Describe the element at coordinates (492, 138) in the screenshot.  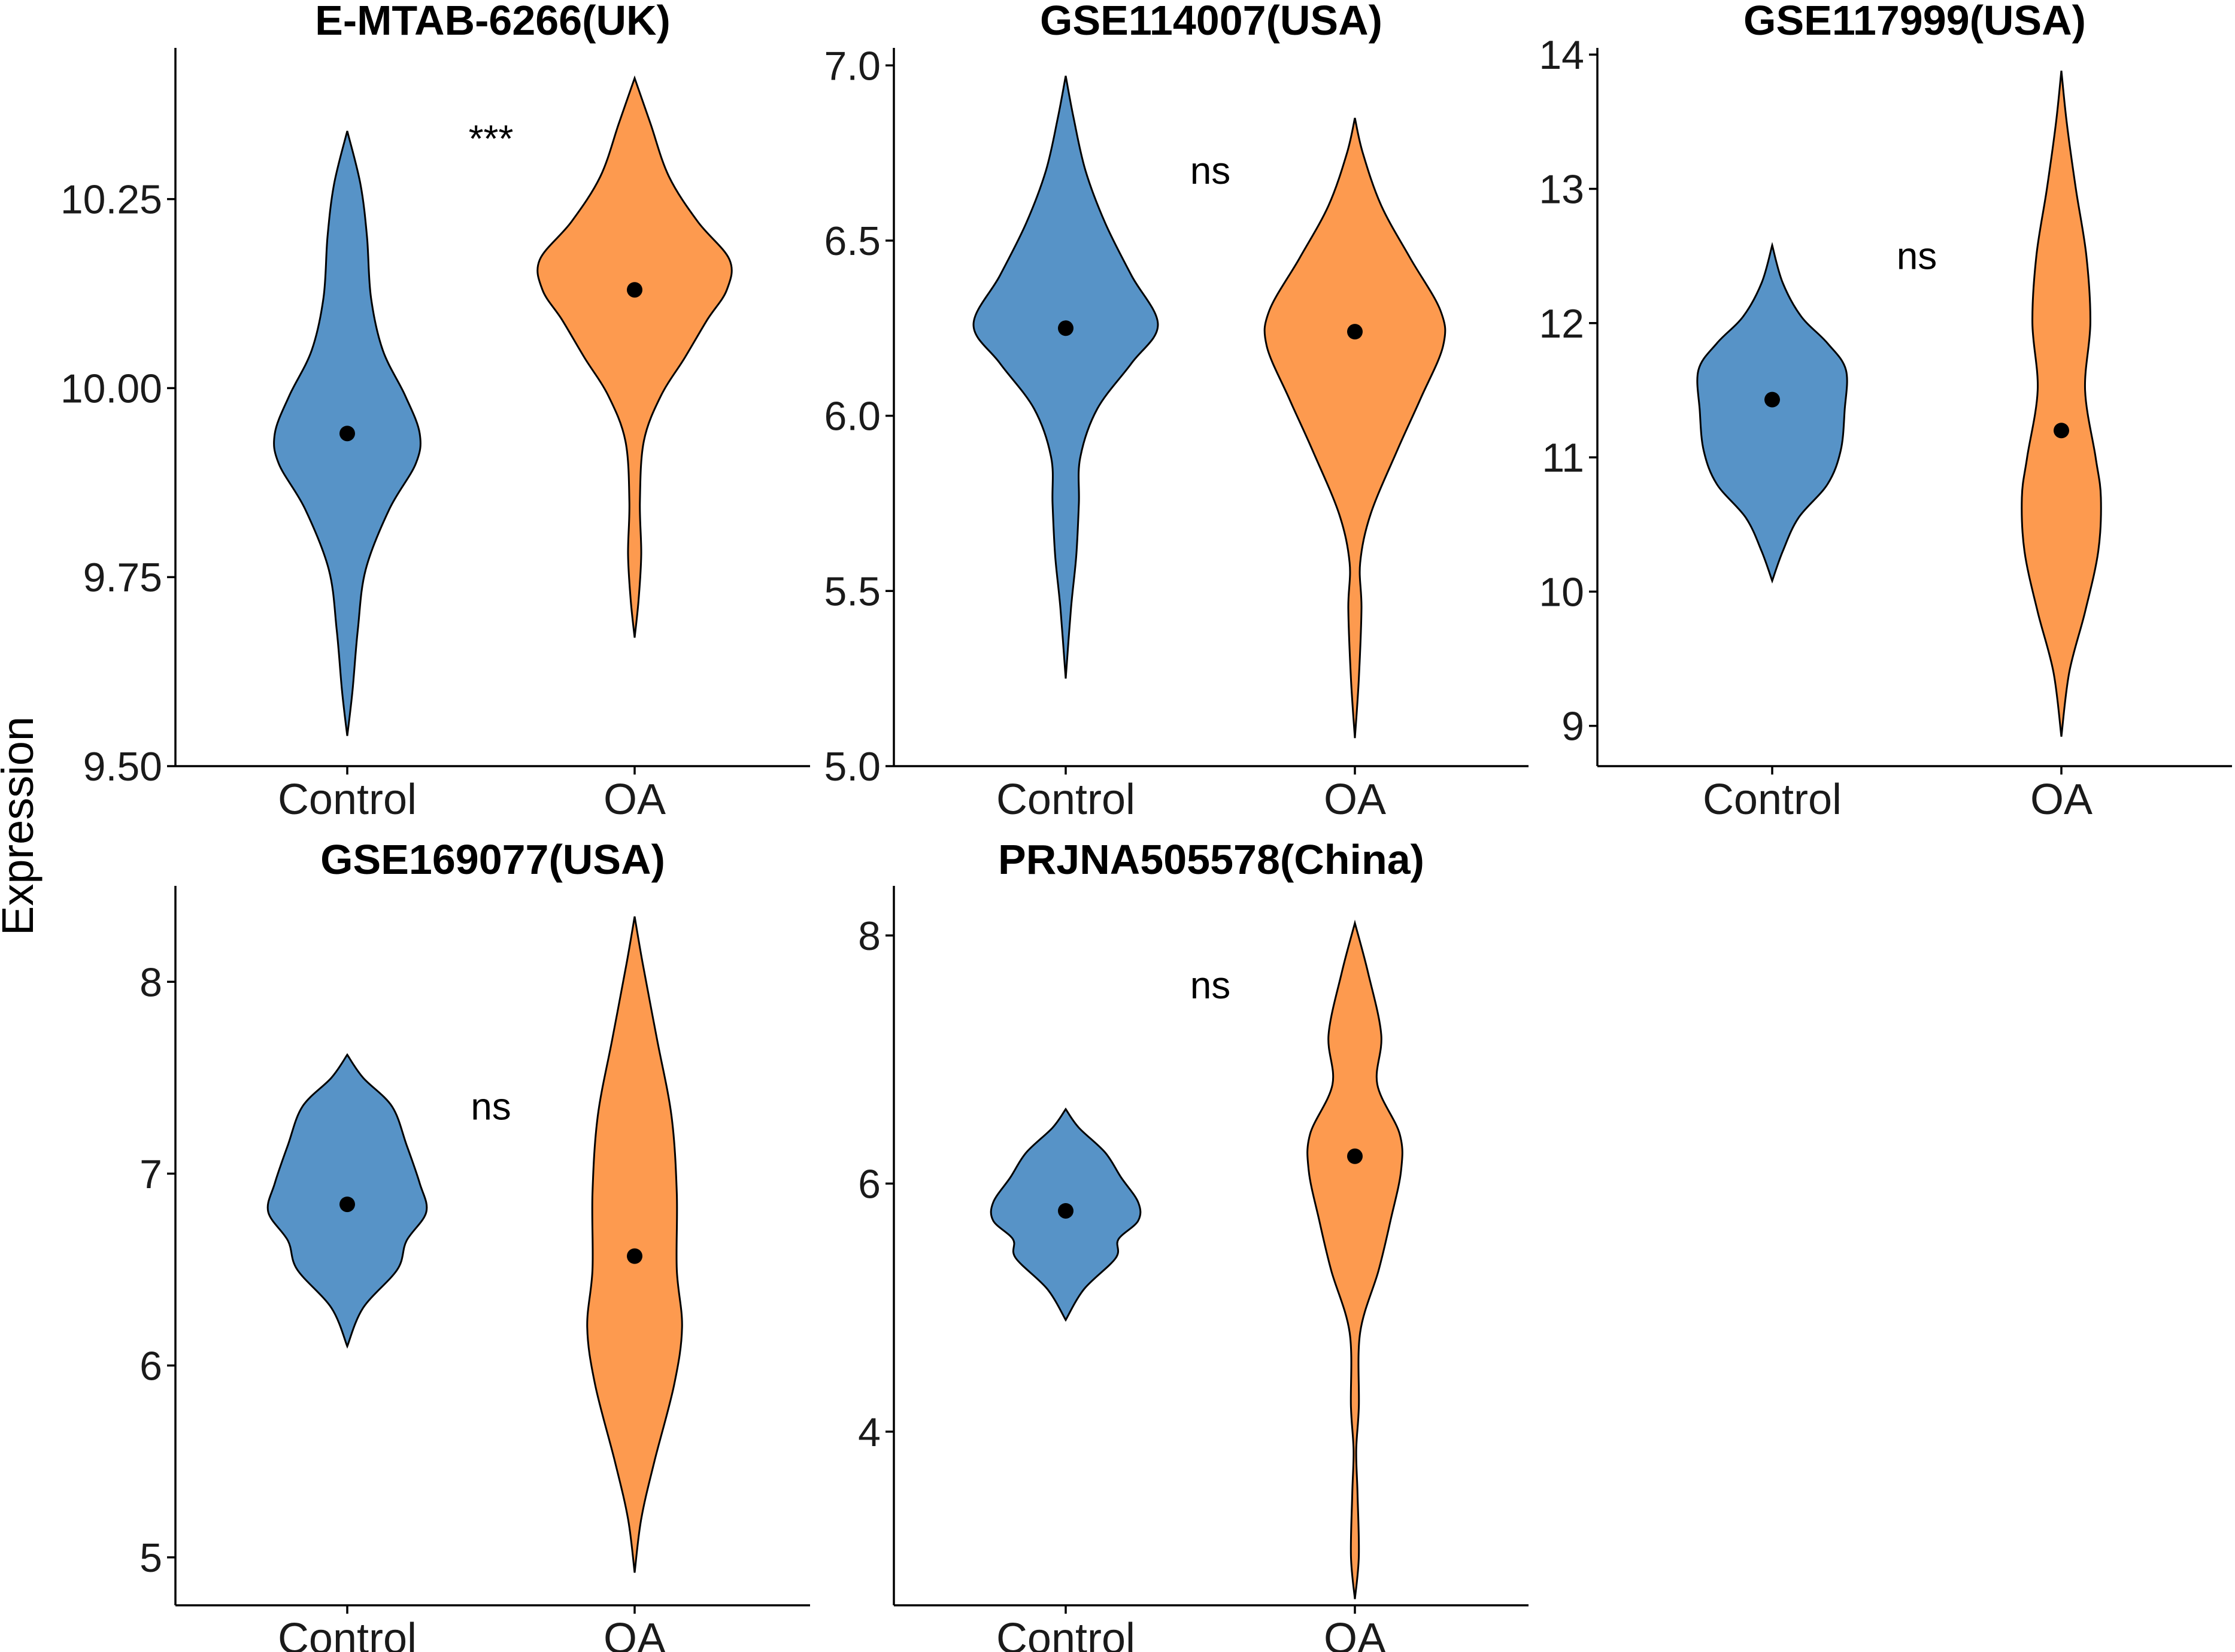
I see `significance-label: ***` at that location.